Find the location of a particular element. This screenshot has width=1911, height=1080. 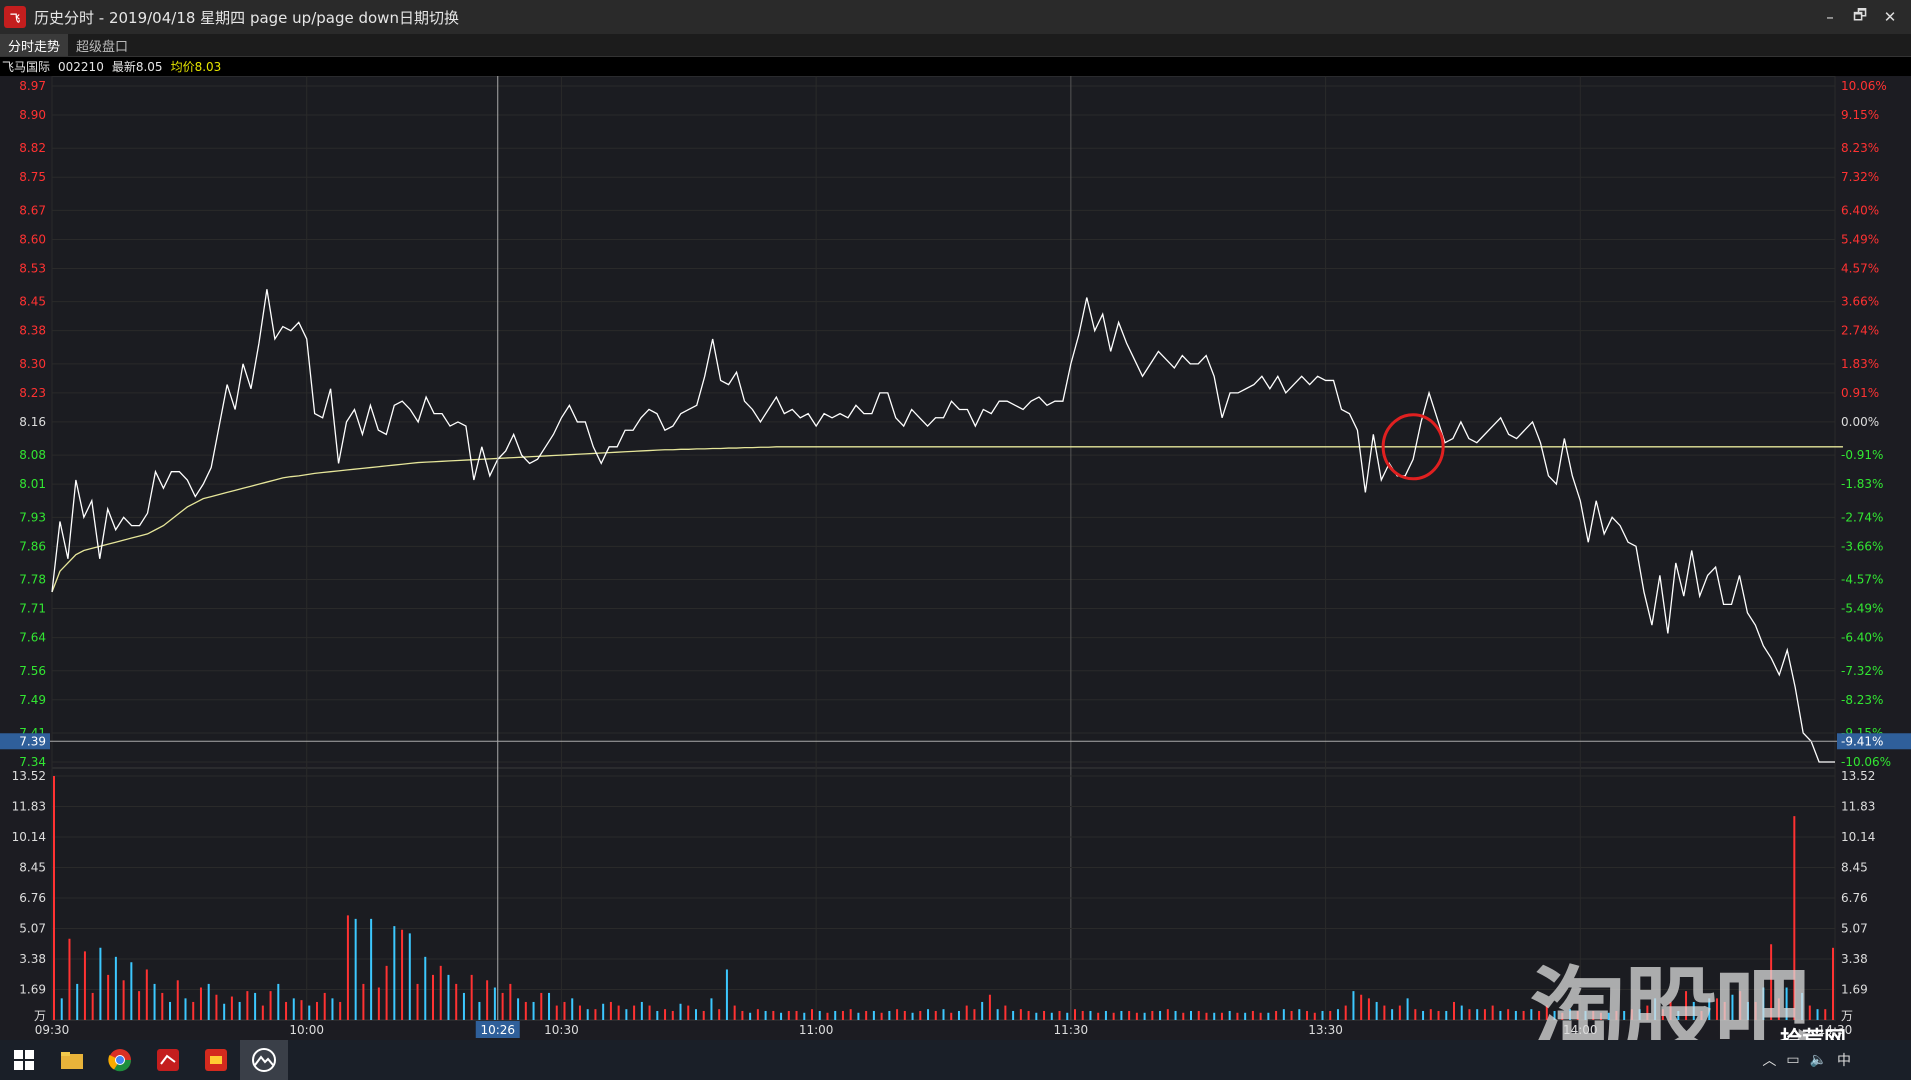

cursor-time-box is located at coordinates (497, 1029).